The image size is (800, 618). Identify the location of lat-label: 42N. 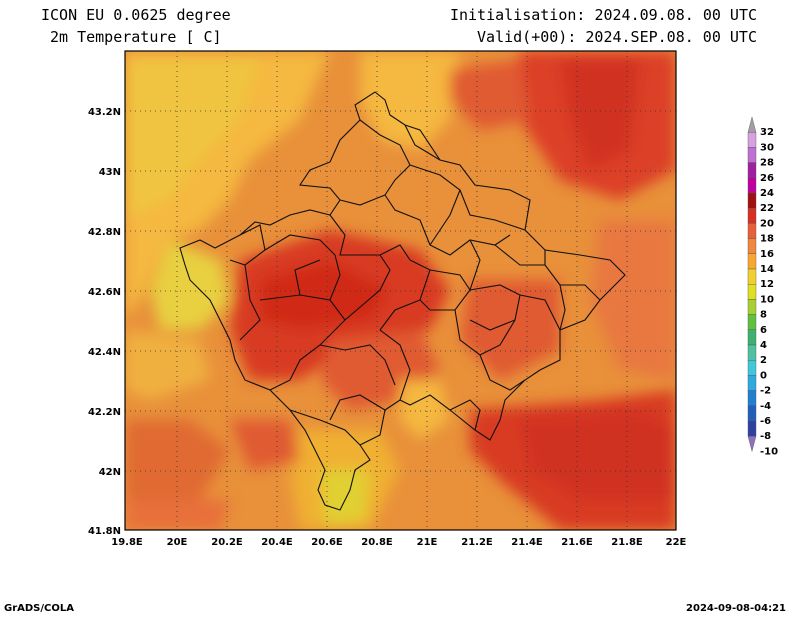
(110, 472).